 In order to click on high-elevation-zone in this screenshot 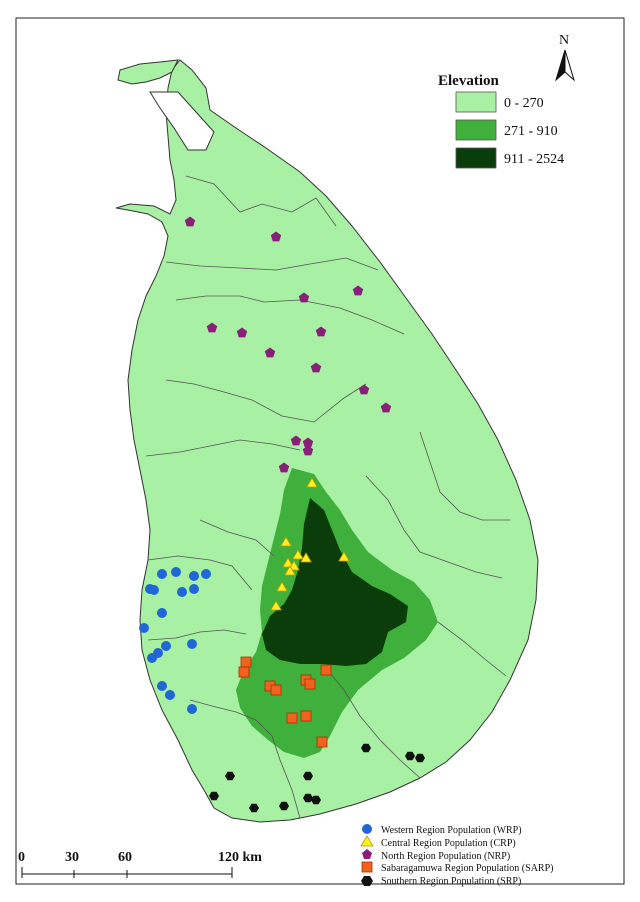, I will do `click(335, 582)`.